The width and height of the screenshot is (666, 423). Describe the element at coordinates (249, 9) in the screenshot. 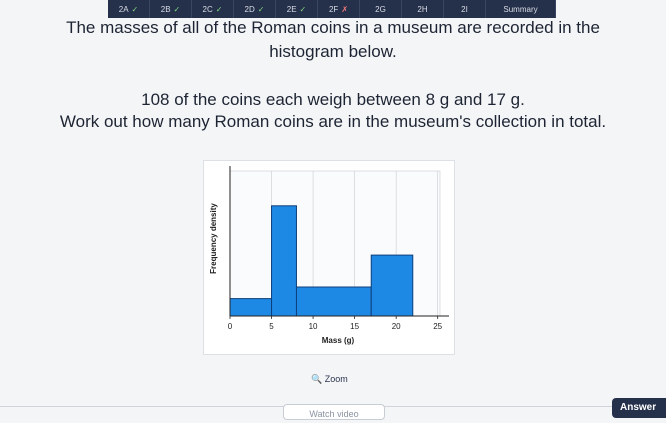

I see `tab-label: 2D` at that location.